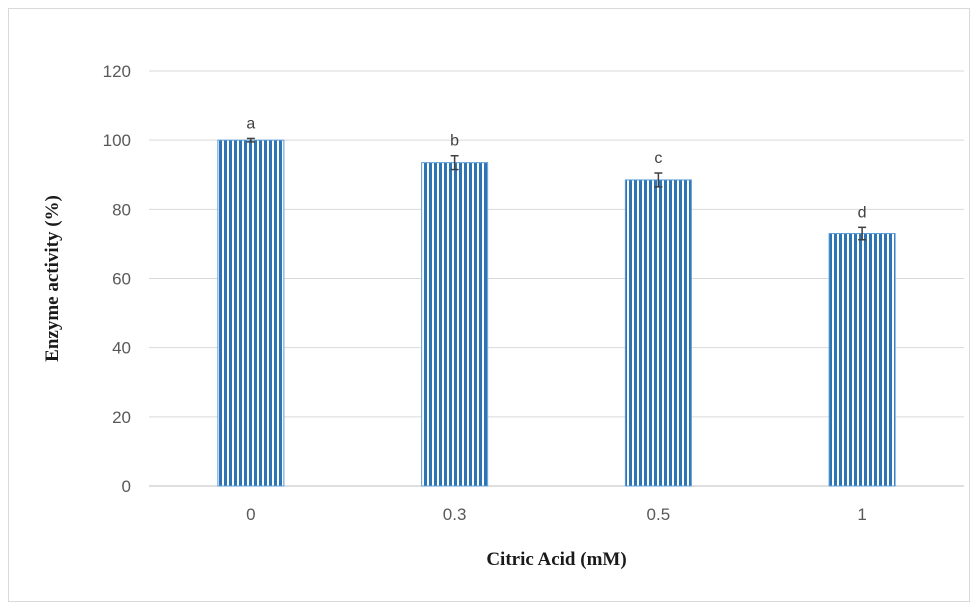 This screenshot has height=610, width=979. Describe the element at coordinates (556, 559) in the screenshot. I see `x-axis-title: Citric Acid (mM)` at that location.